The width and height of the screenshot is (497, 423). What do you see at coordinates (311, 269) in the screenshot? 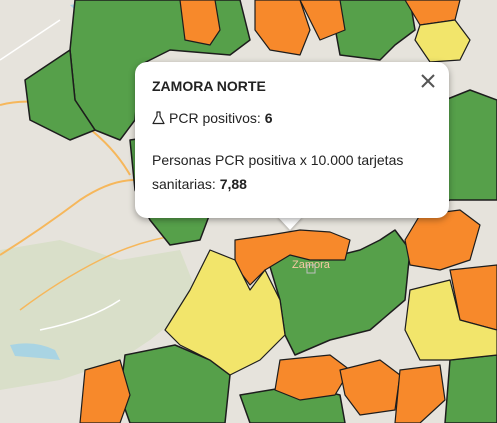
I see `city-marker-icon` at bounding box center [311, 269].